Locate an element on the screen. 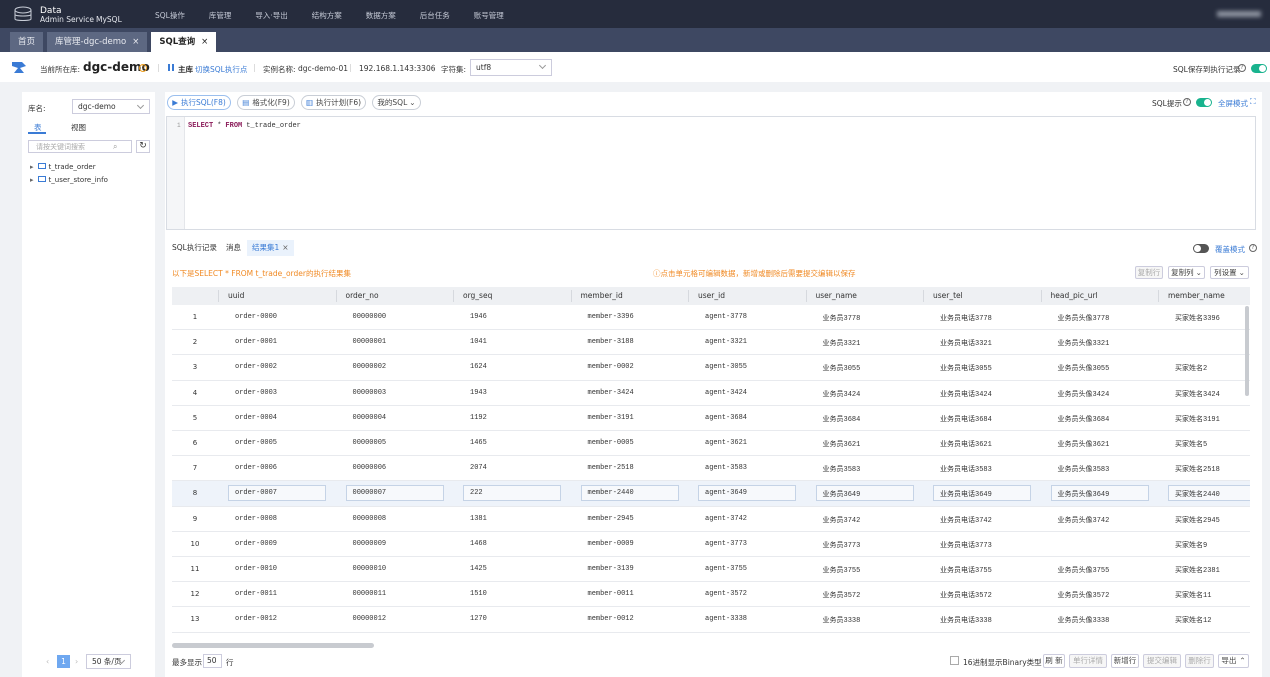 The height and width of the screenshot is (677, 1270). cell: 买家姓名2 is located at coordinates (1191, 369).